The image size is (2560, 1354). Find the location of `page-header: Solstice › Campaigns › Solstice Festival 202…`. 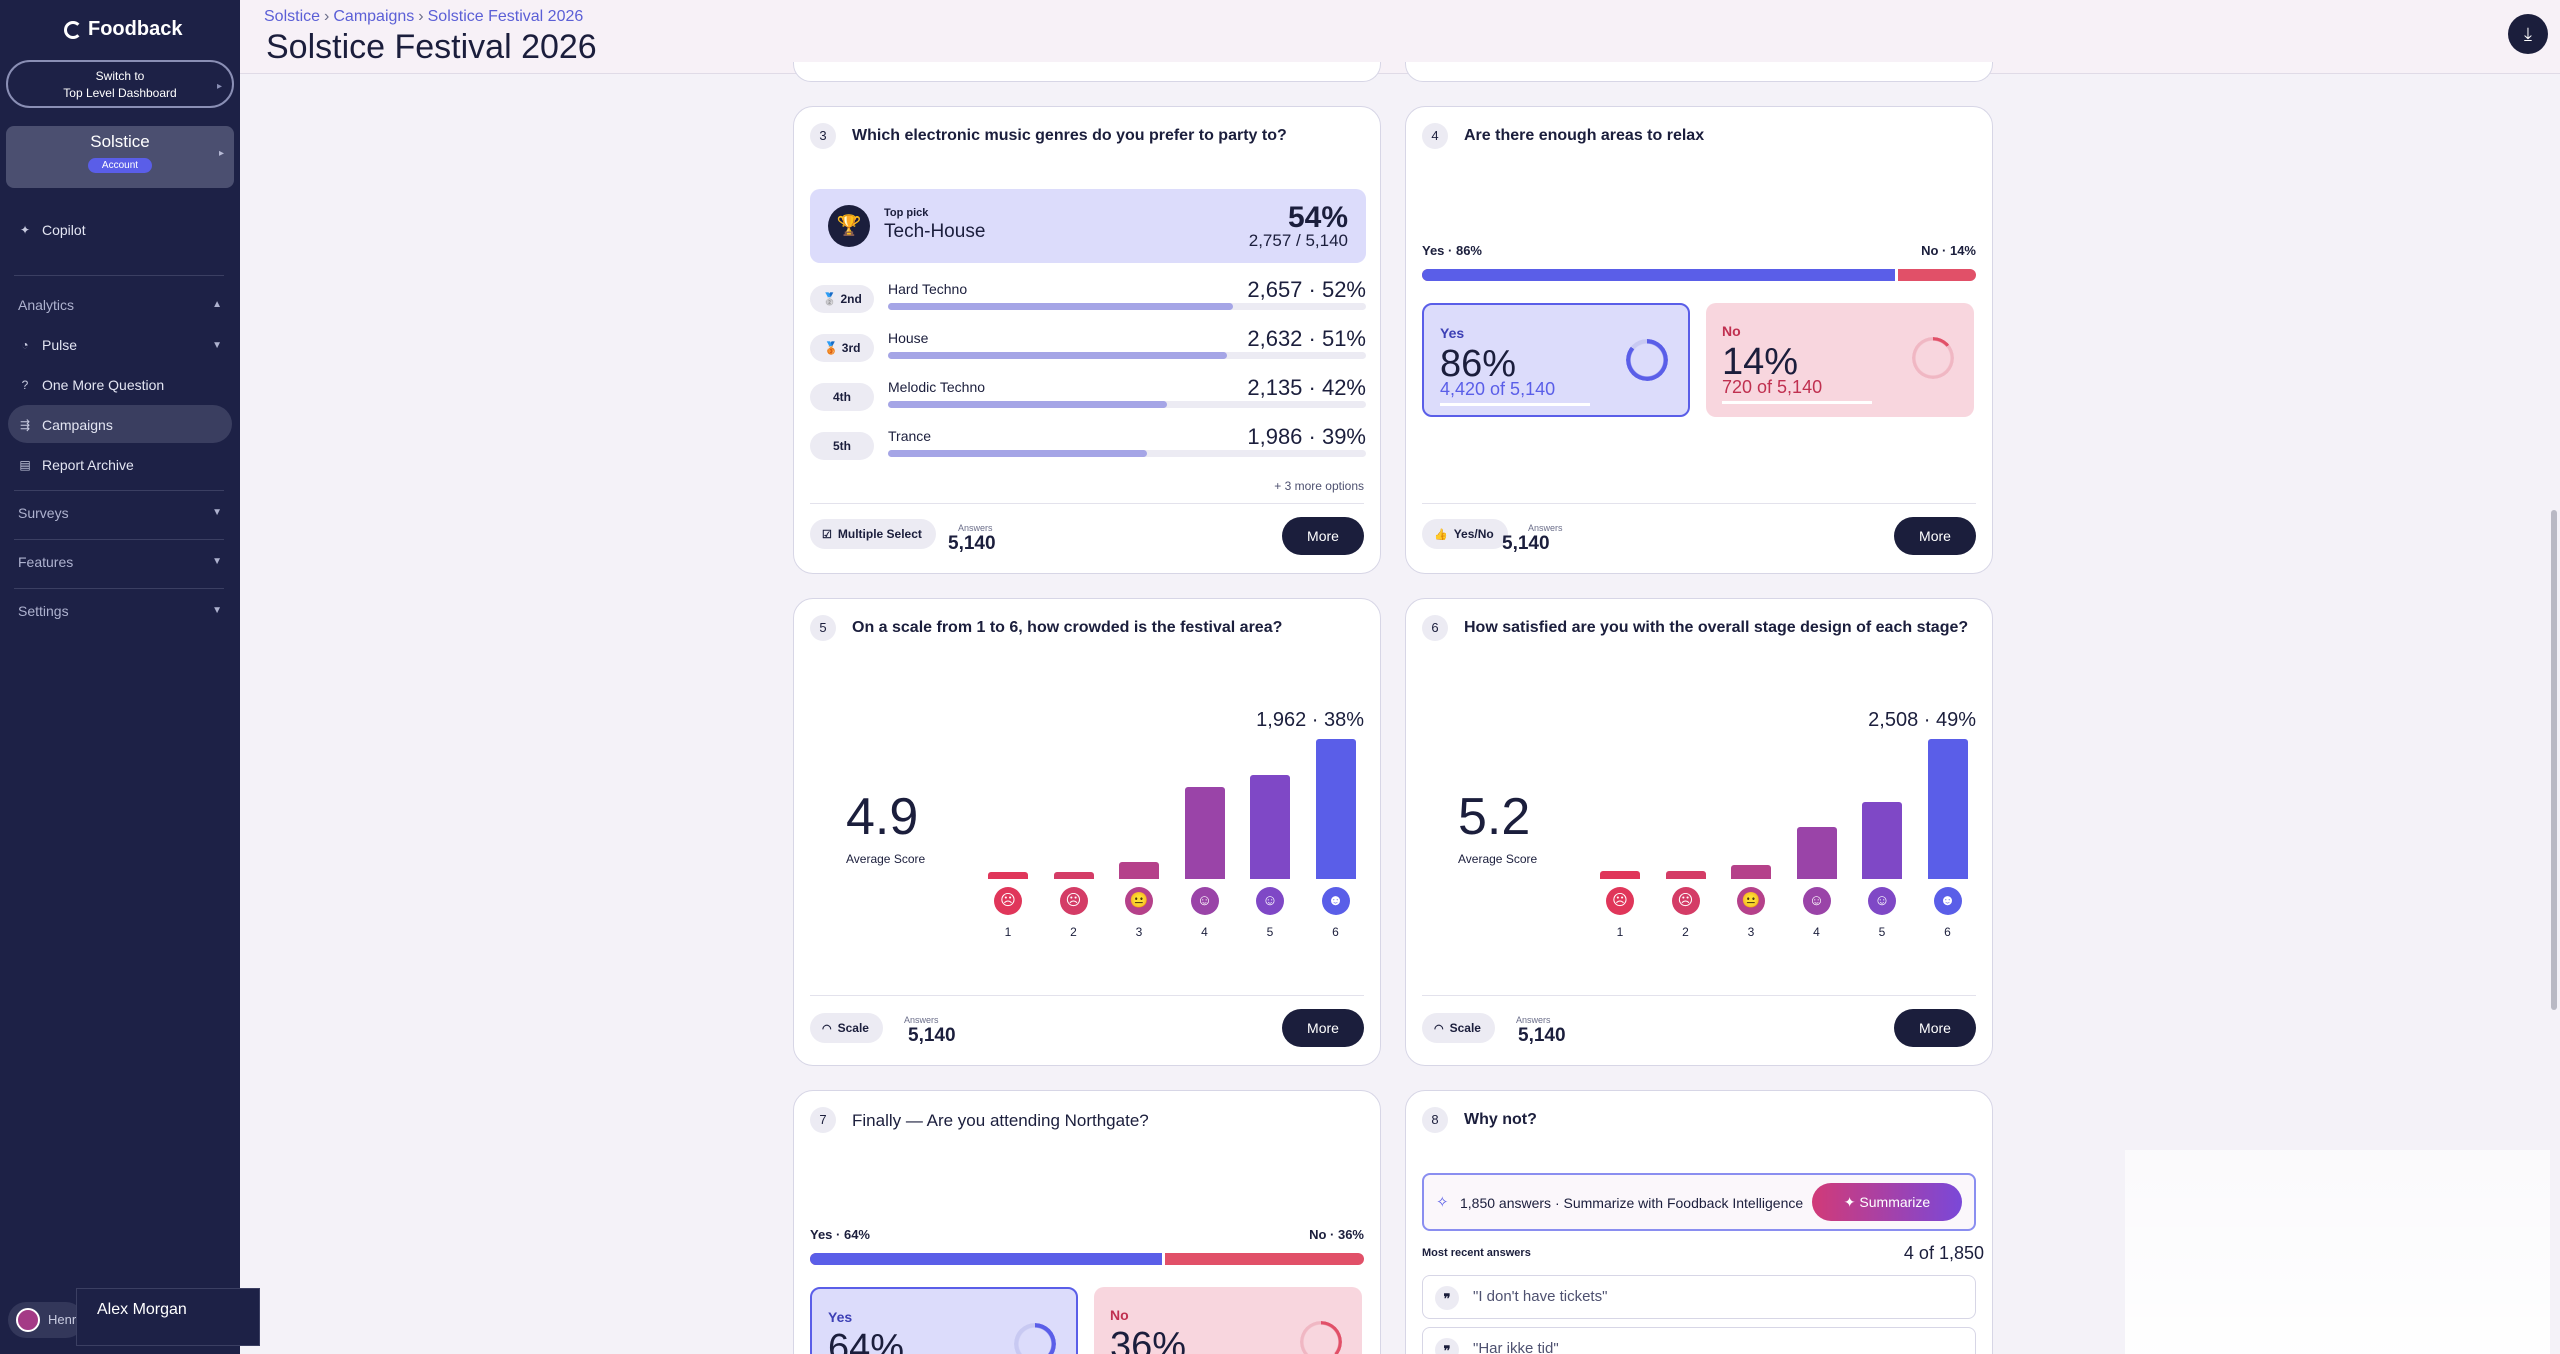

page-header: Solstice › Campaigns › Solstice Festival 202… is located at coordinates (1400, 37).